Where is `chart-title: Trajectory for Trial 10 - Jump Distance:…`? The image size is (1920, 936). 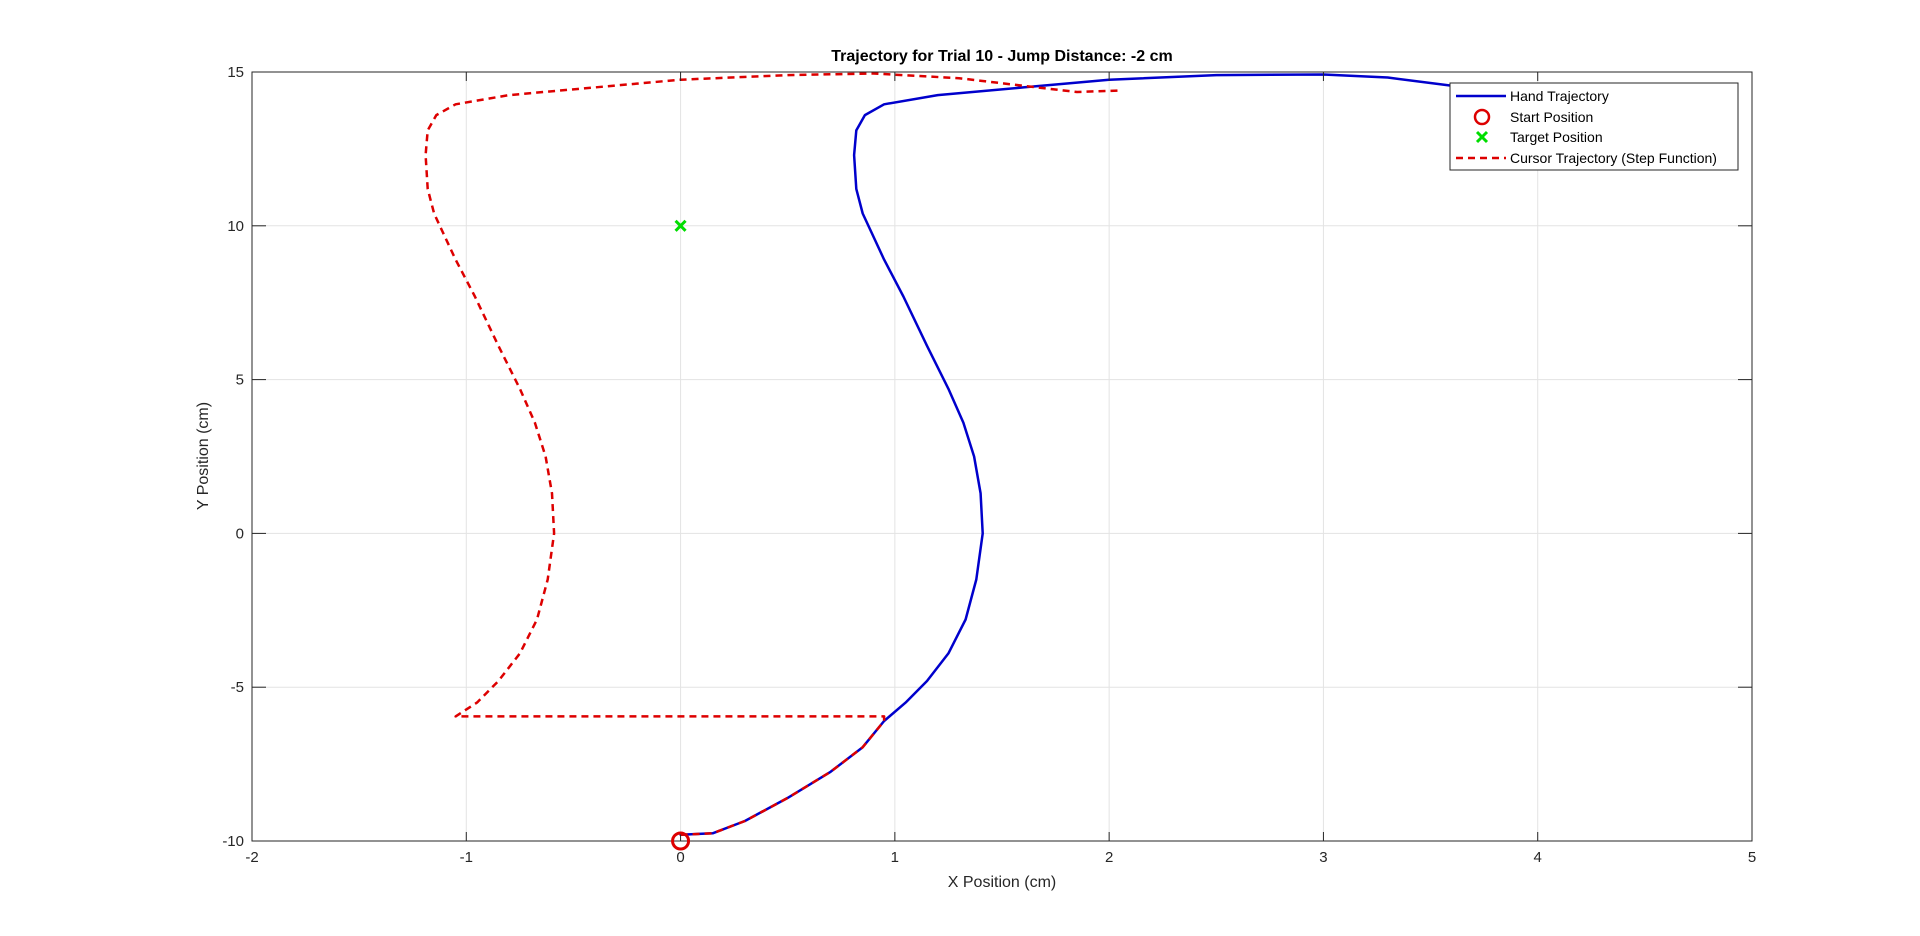
chart-title: Trajectory for Trial 10 - Jump Distance:… is located at coordinates (1001, 56).